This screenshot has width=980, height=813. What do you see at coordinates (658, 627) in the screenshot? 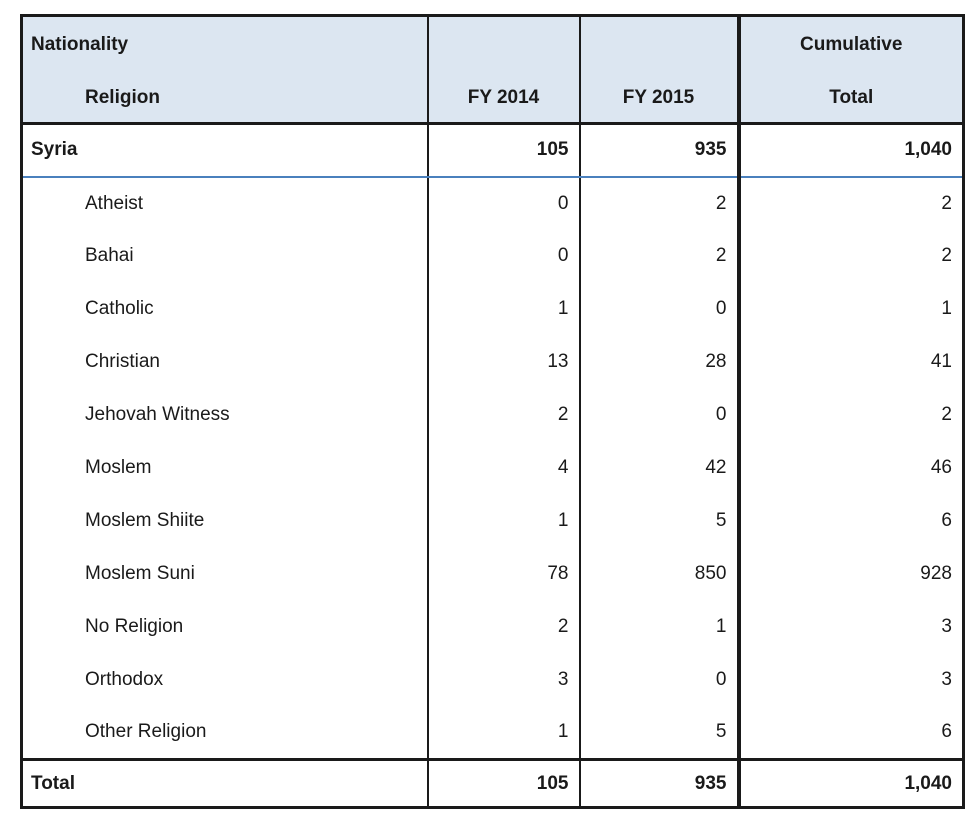
I see `religion-fy2015-cell: 1` at bounding box center [658, 627].